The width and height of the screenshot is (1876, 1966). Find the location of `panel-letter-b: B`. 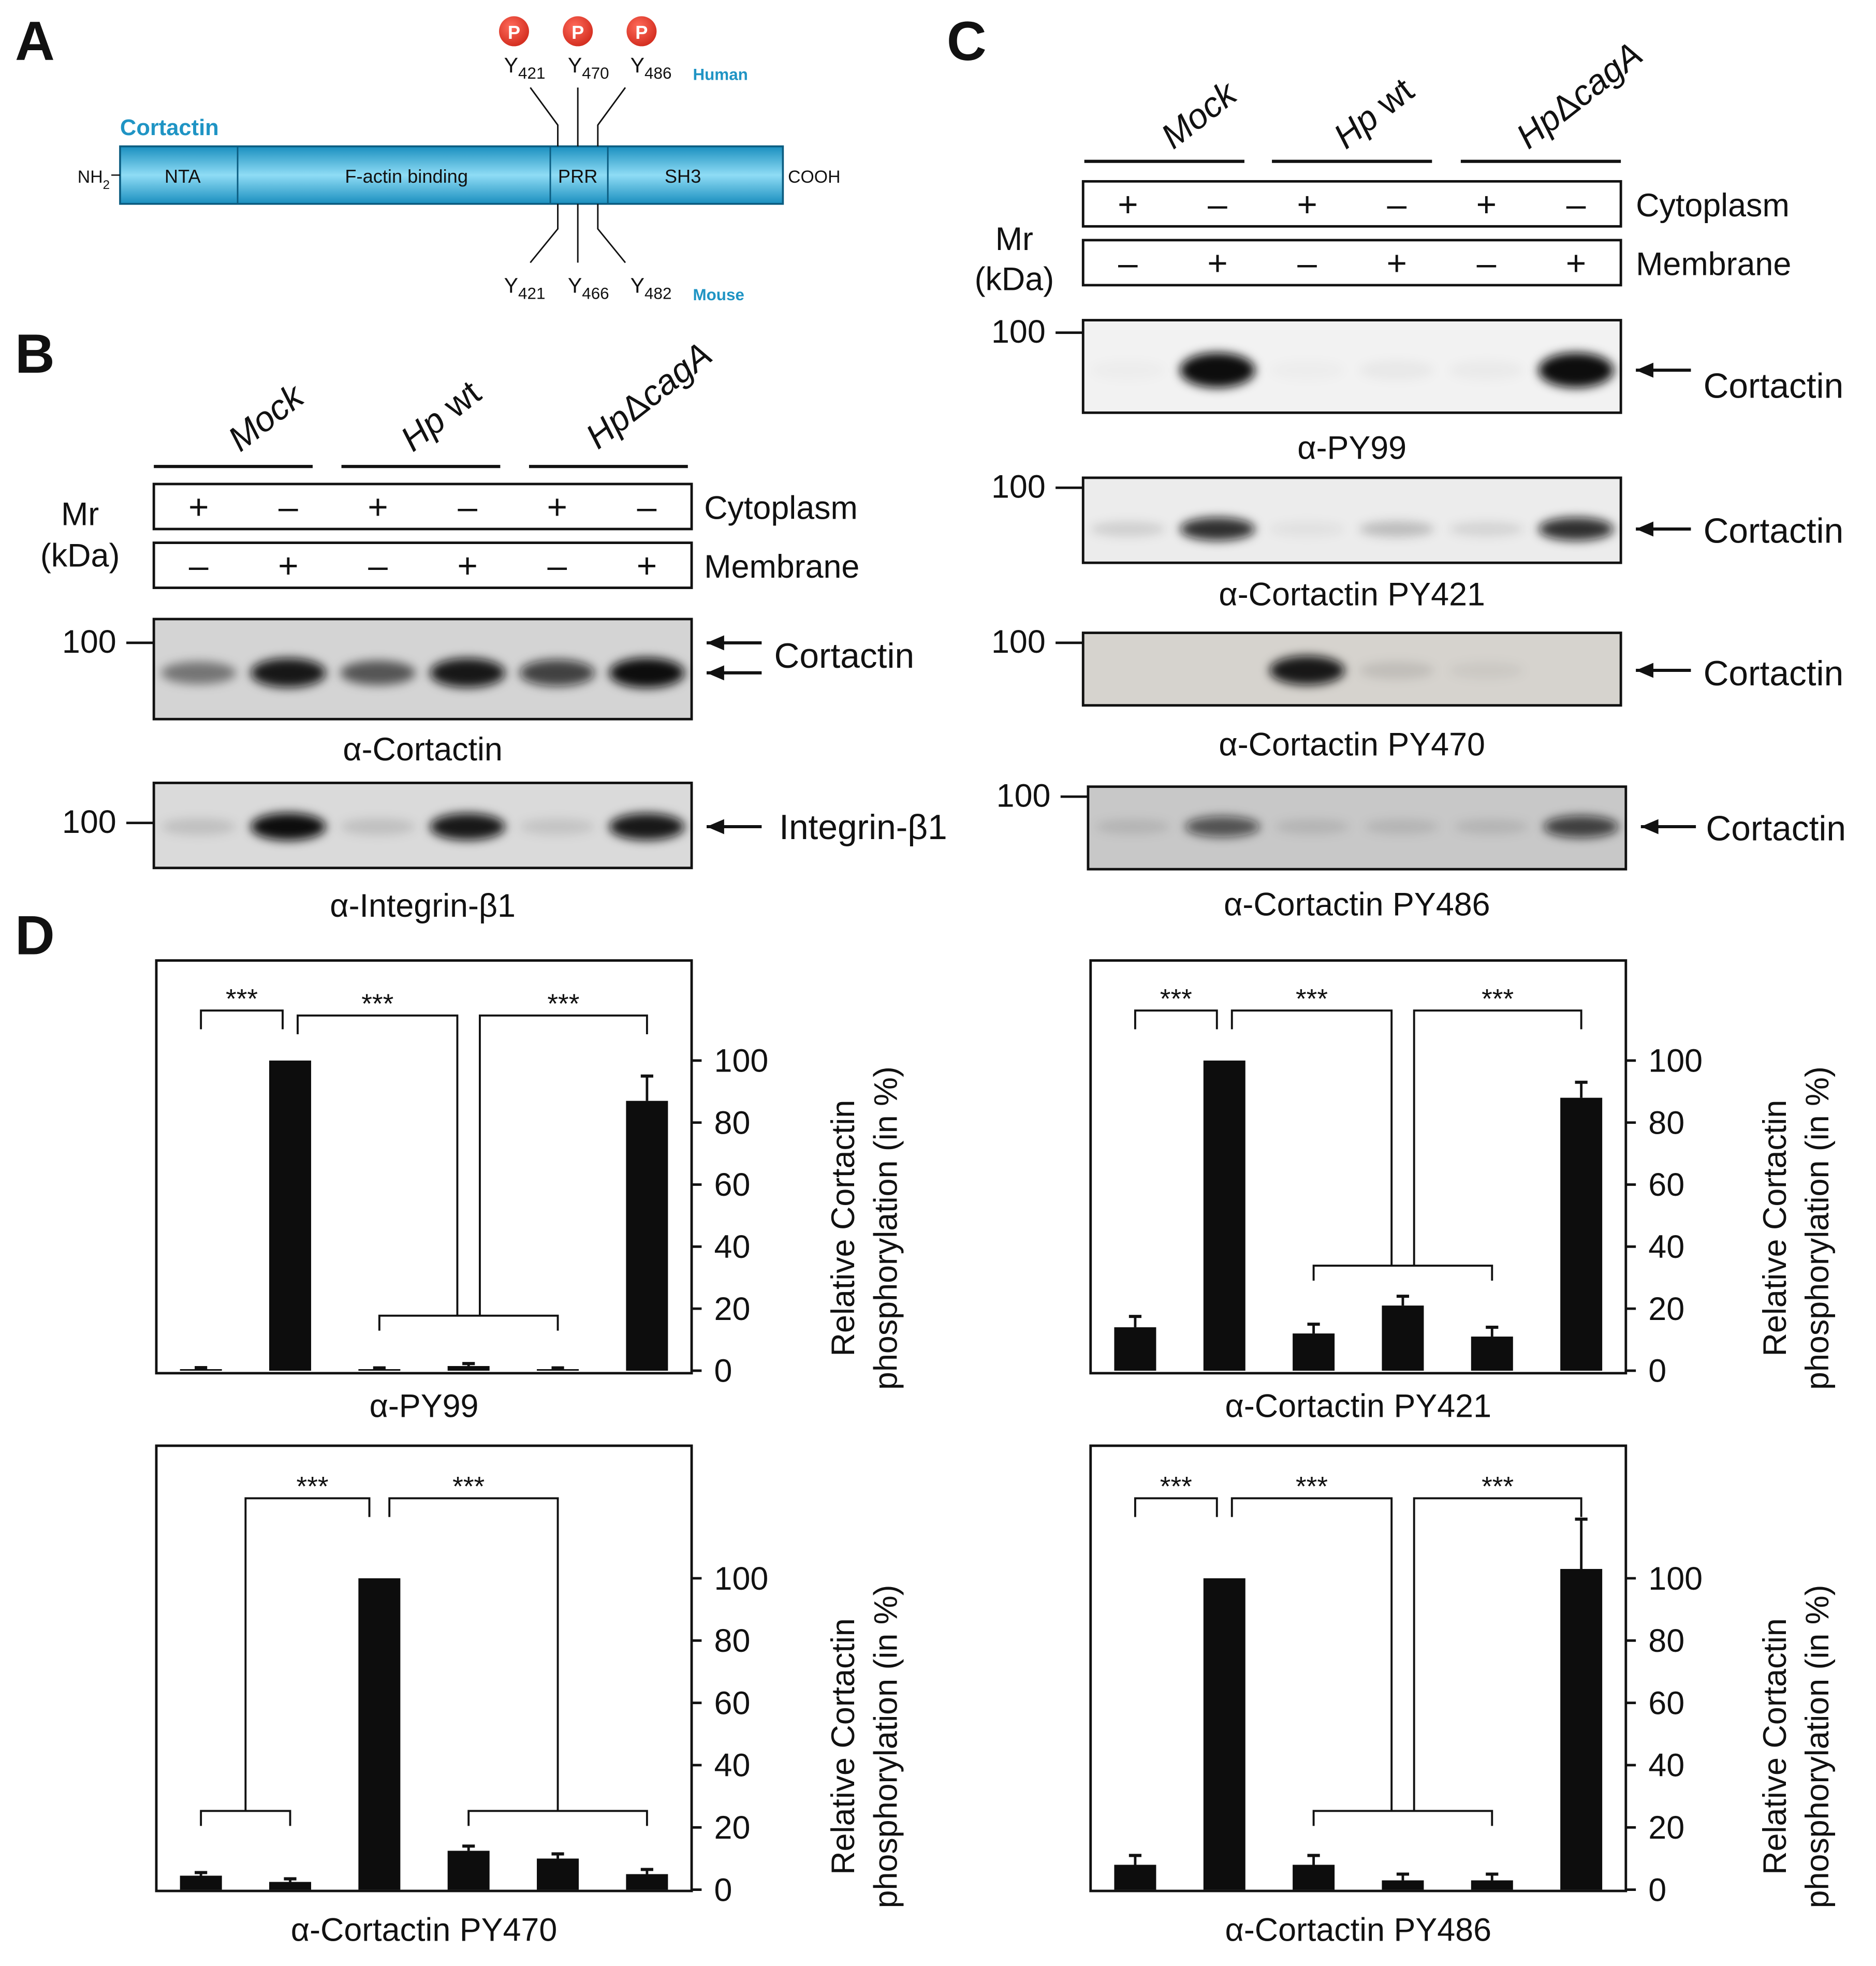

panel-letter-b: B is located at coordinates (35, 354).